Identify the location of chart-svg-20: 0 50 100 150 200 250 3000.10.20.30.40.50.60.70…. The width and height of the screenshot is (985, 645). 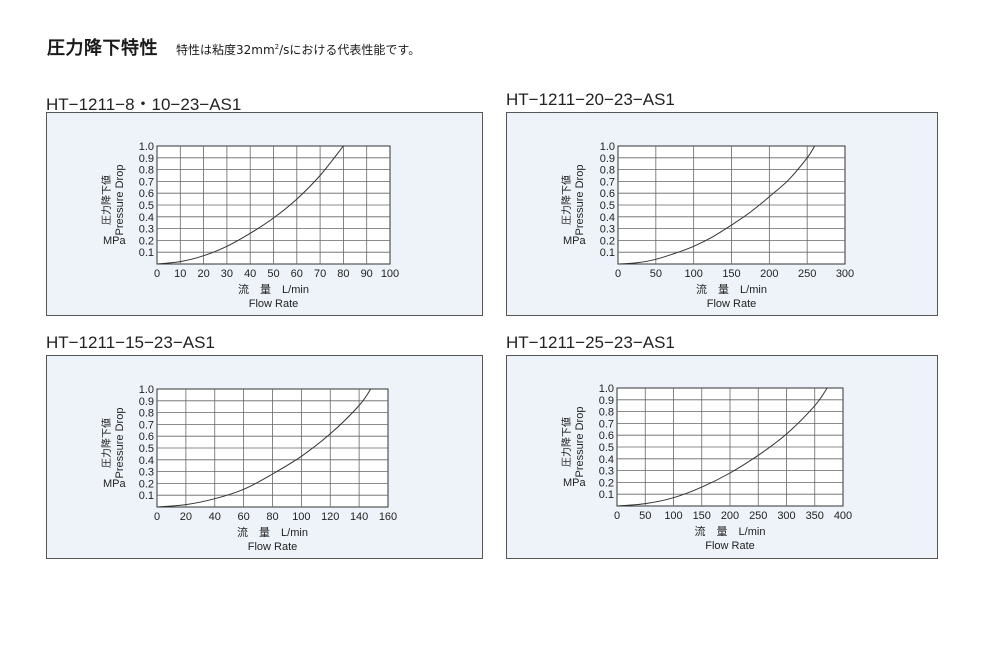
(707, 225).